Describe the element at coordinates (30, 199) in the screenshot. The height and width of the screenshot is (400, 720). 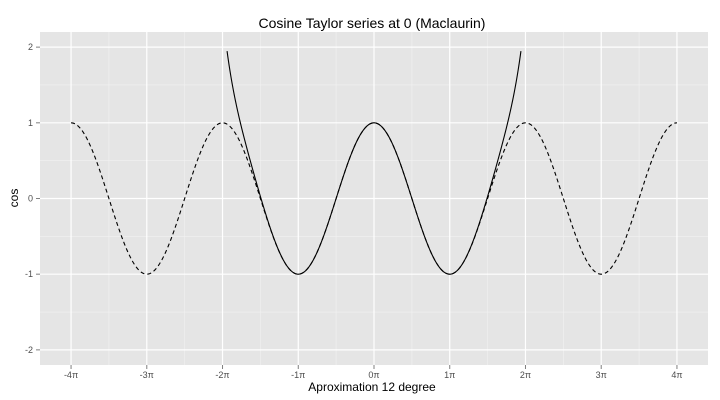
I see `y-tick-label: 0` at that location.